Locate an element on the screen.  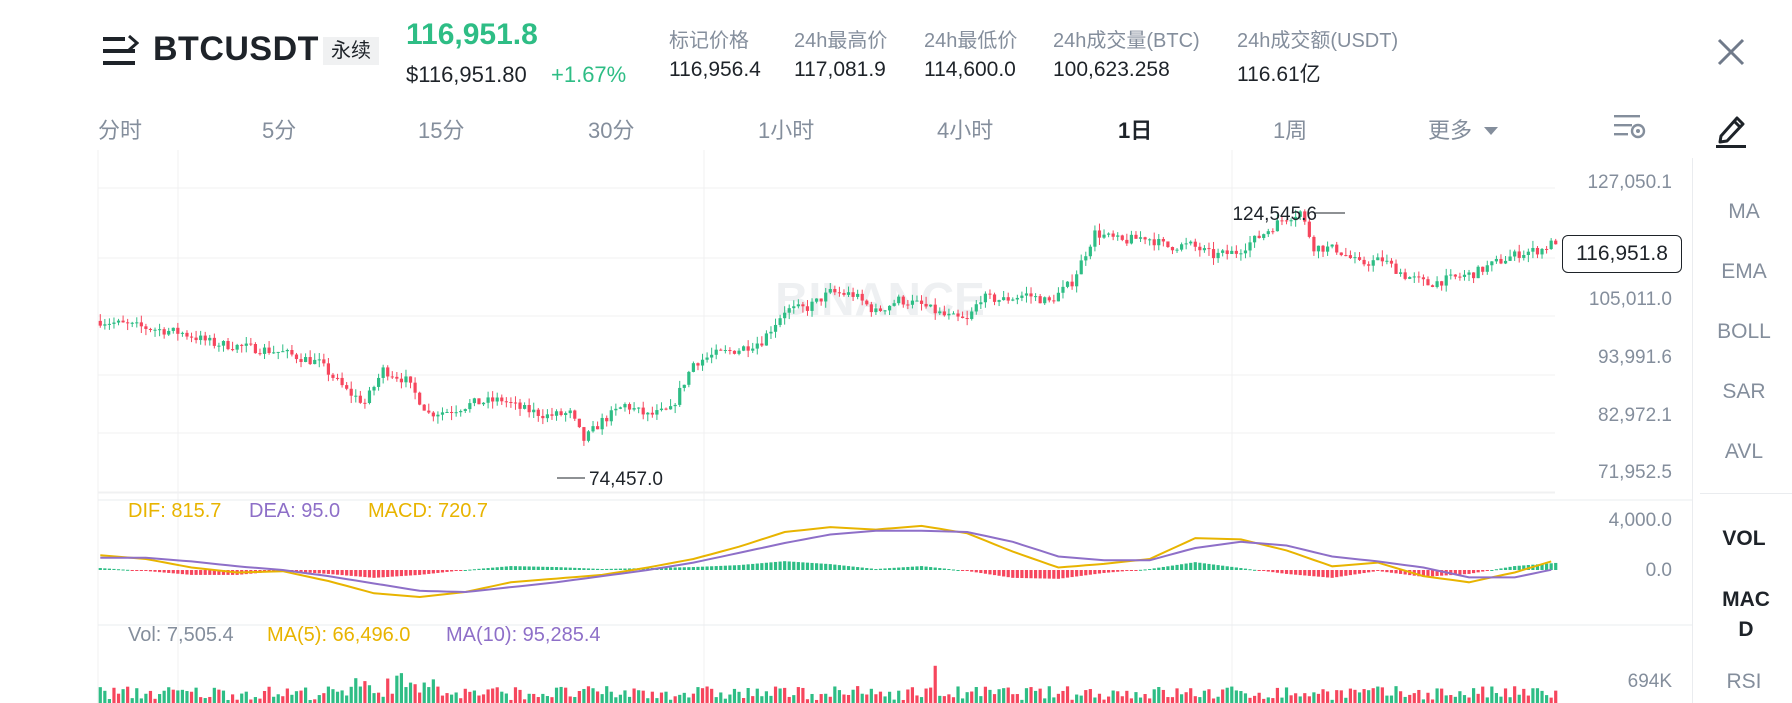
indicator-ma: MA is located at coordinates (1744, 211).